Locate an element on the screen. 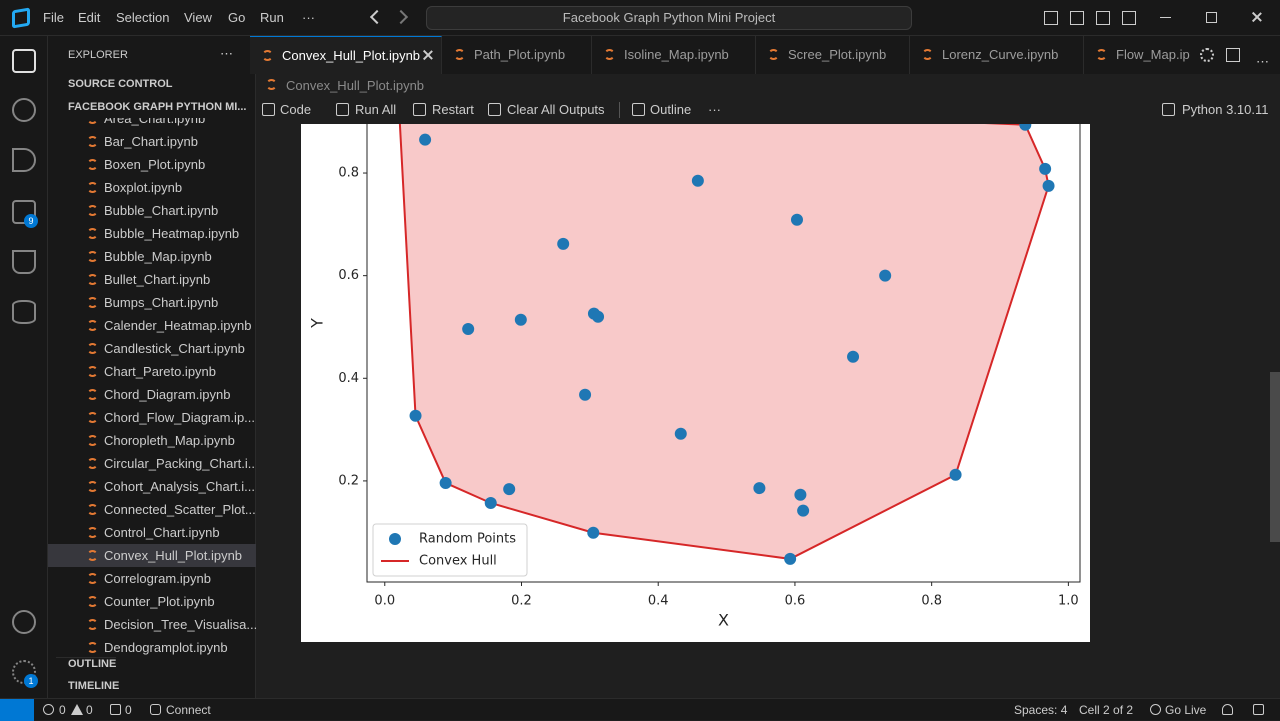 This screenshot has height=721, width=1280. explorer-icon is located at coordinates (24, 61).